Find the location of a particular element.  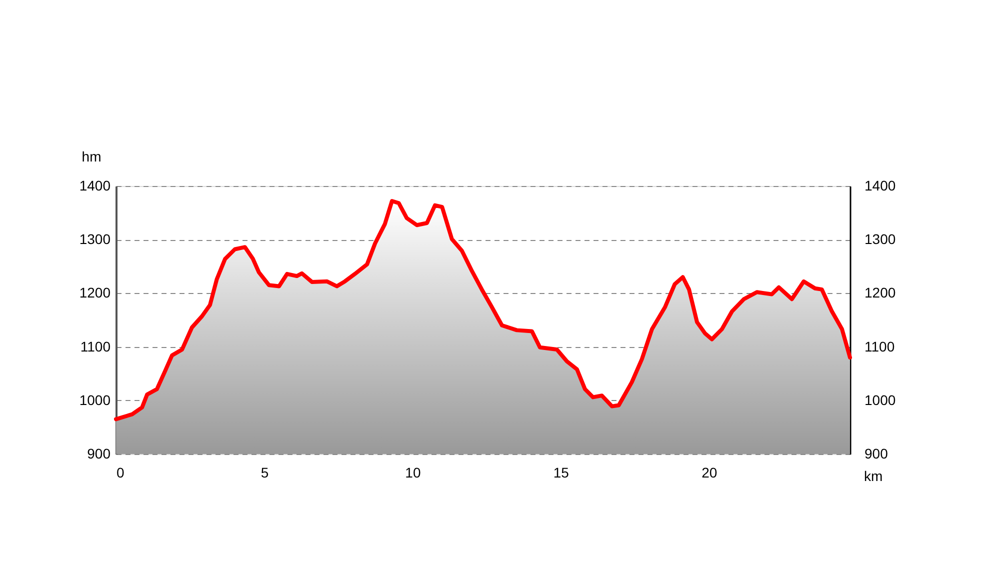

y-axis-title: hm is located at coordinates (92, 156).